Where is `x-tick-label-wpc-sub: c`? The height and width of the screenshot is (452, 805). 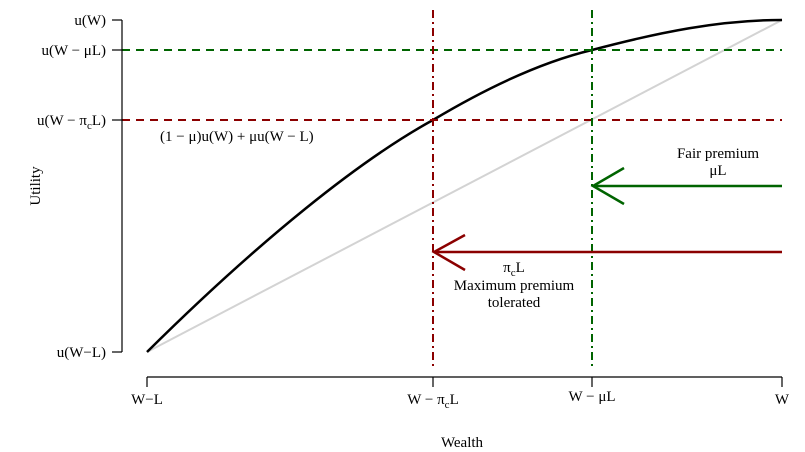
x-tick-label-wpc-sub: c is located at coordinates (447, 405).